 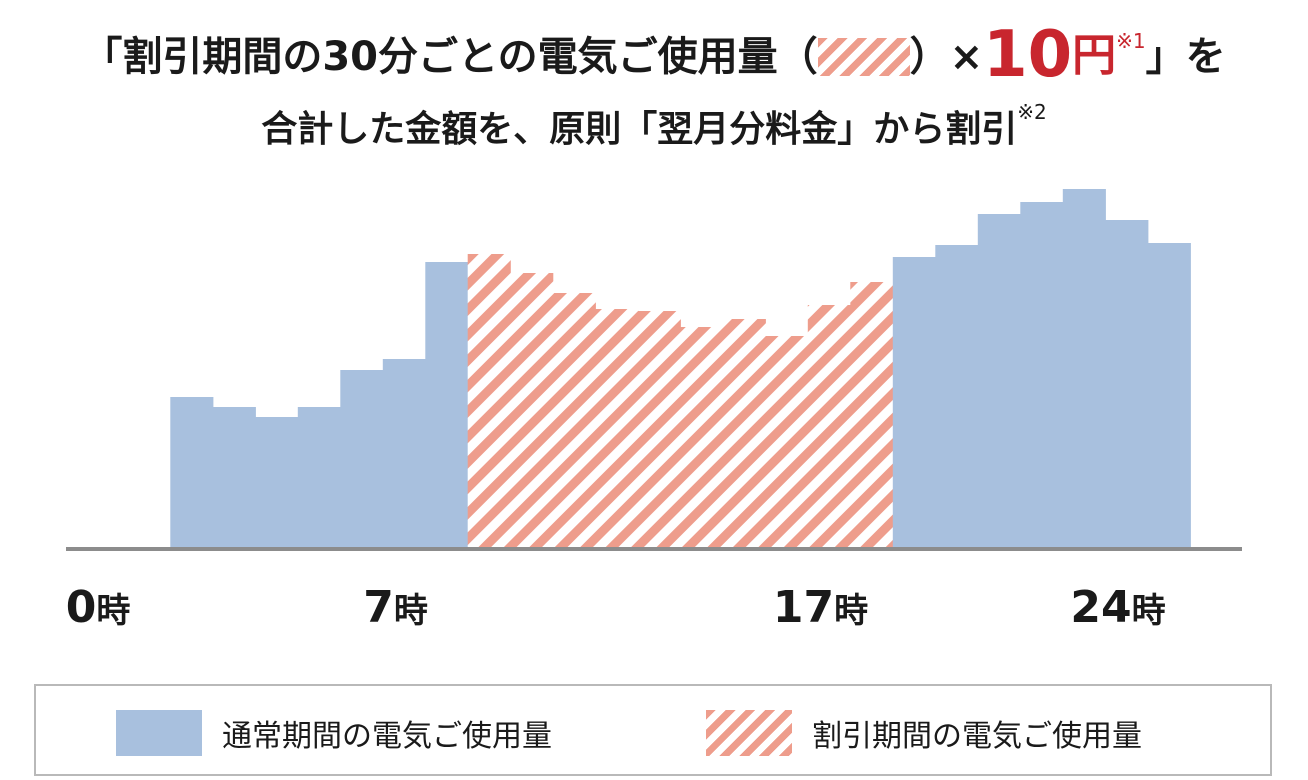 What do you see at coordinates (387, 736) in the screenshot?
I see `legend-label-normal: 通常期間の電気ご使用量` at bounding box center [387, 736].